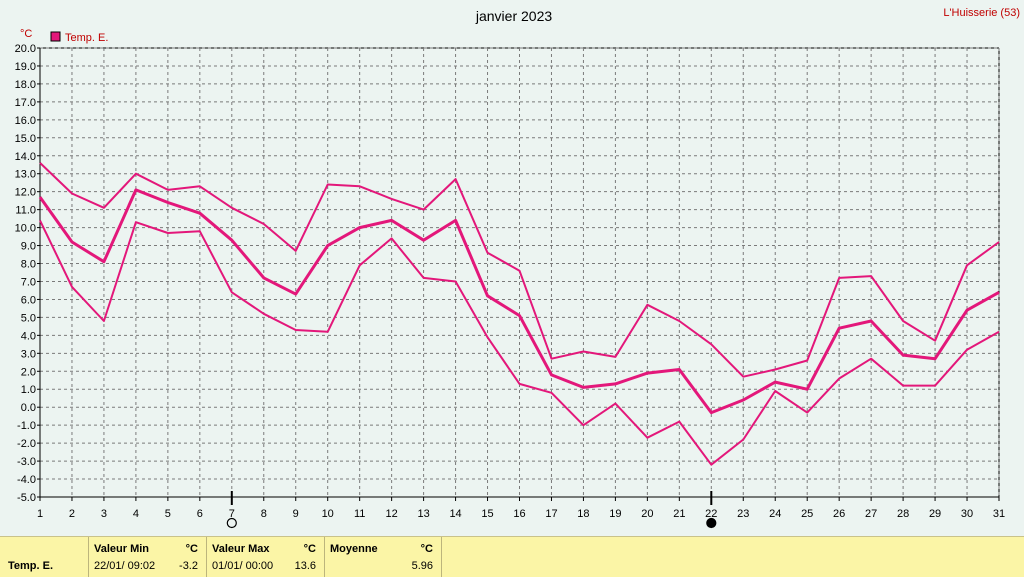 This screenshot has height=577, width=1024. Describe the element at coordinates (26, 498) in the screenshot. I see `y-tick-label: -5.0` at that location.